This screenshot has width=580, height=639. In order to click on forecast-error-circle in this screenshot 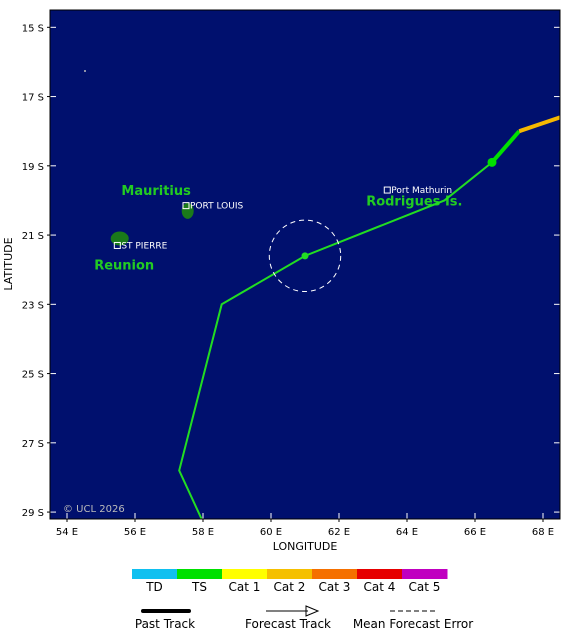, I will do `click(305, 256)`.